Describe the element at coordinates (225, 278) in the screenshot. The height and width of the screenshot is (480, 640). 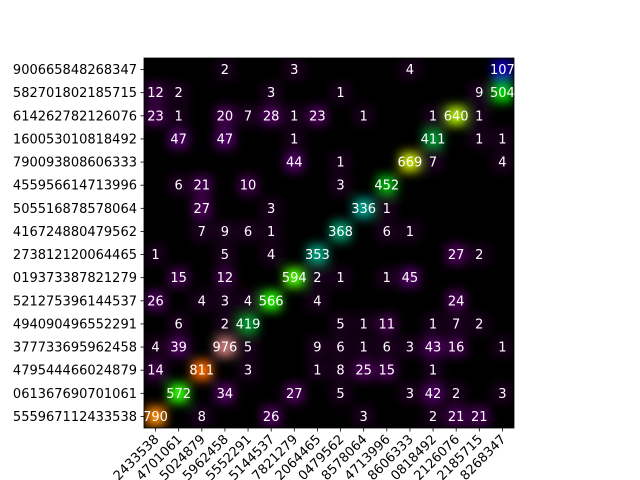
I see `cell-value-label: 12` at that location.